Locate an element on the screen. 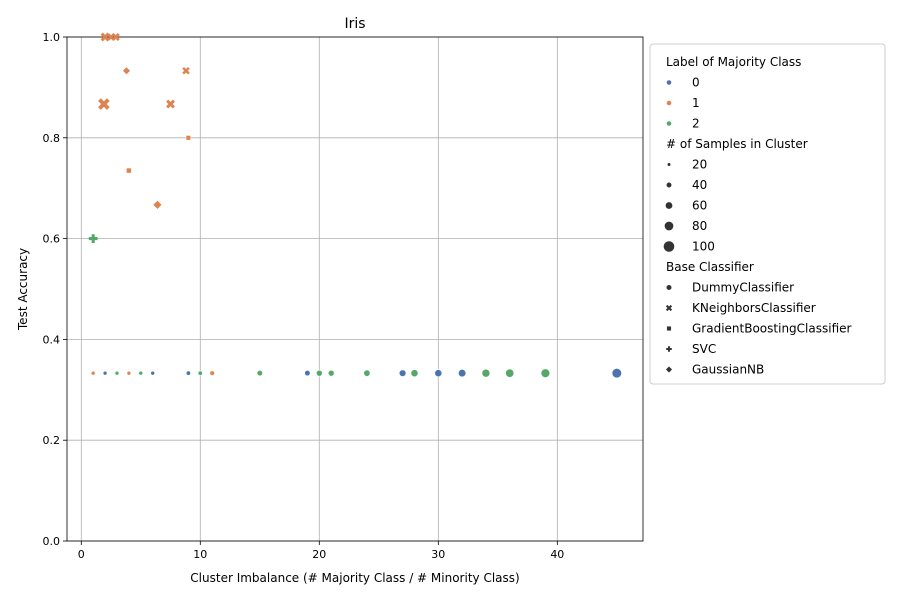 This screenshot has height=600, width=900. legend-entry-label: 2 is located at coordinates (696, 124).